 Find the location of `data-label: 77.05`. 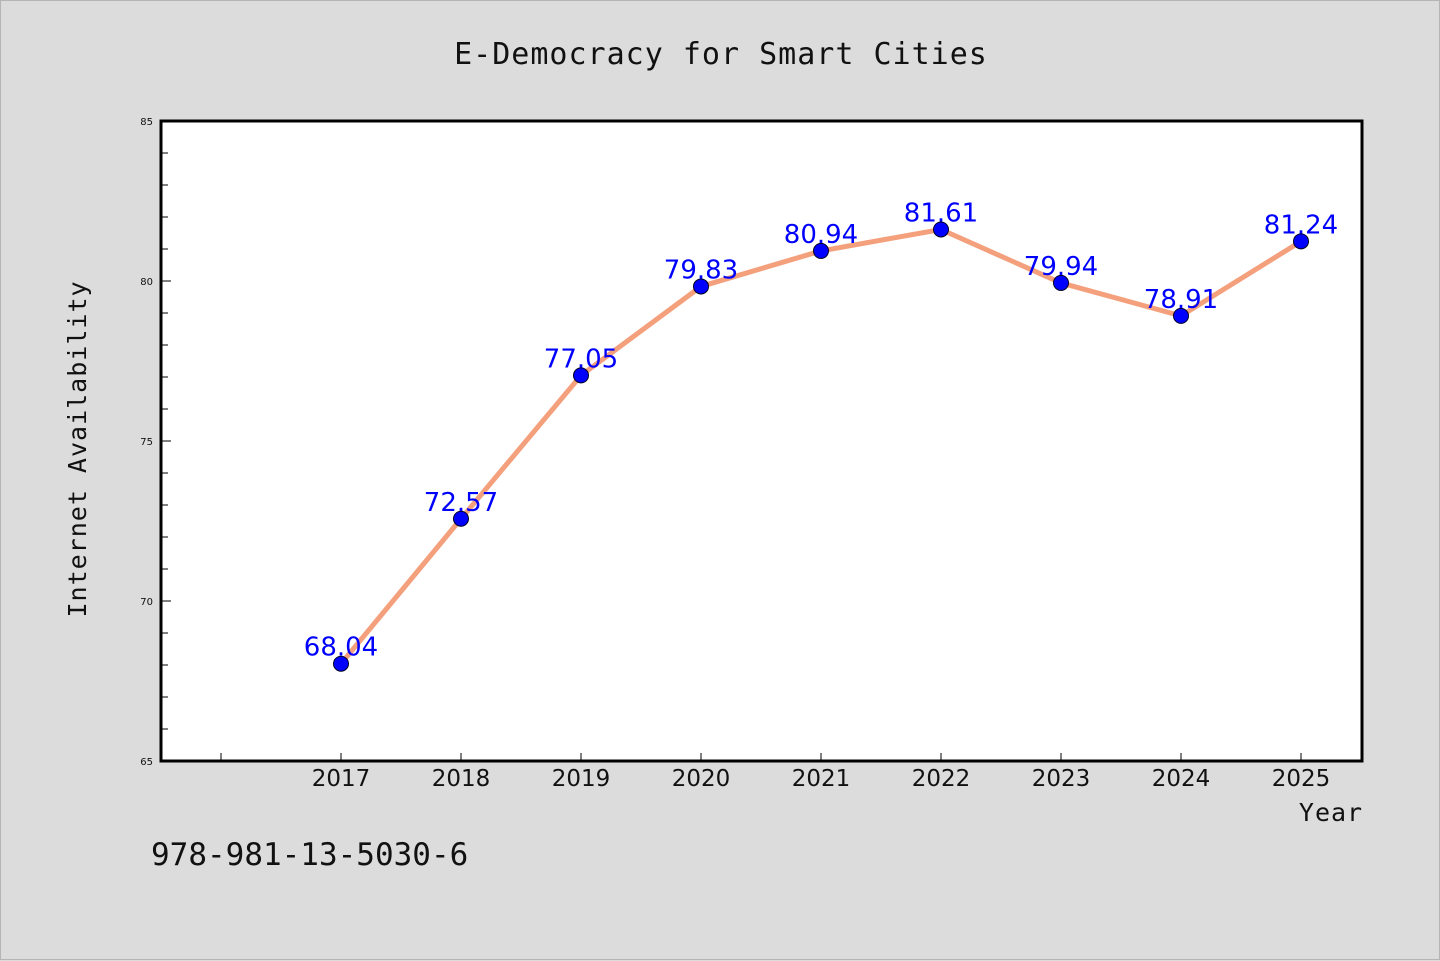

data-label: 77.05 is located at coordinates (581, 359).